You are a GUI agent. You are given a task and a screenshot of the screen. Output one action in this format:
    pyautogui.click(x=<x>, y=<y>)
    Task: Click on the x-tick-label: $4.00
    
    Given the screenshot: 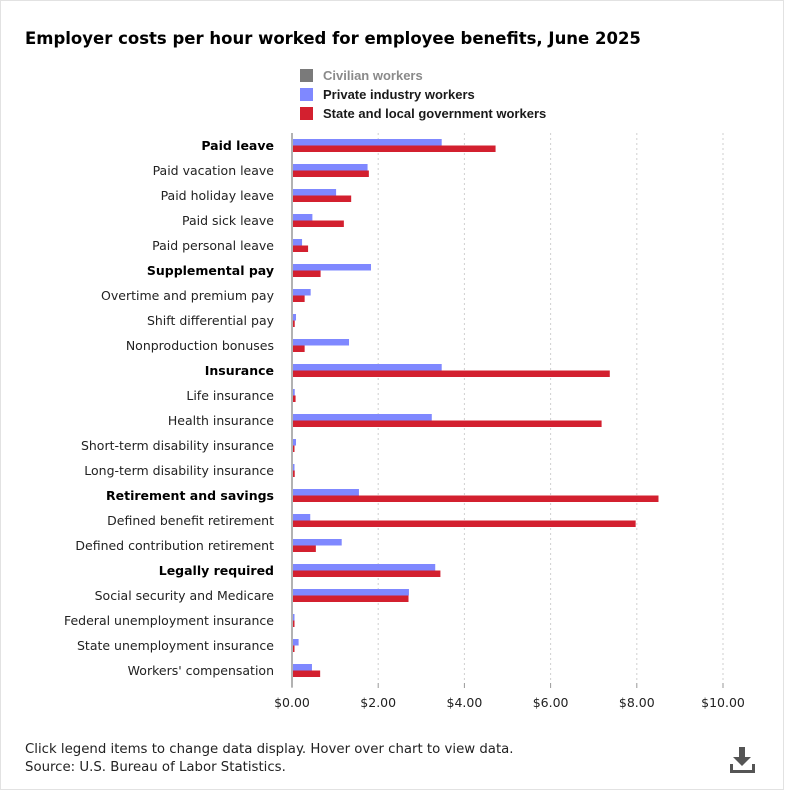 What is the action you would take?
    pyautogui.click(x=465, y=702)
    